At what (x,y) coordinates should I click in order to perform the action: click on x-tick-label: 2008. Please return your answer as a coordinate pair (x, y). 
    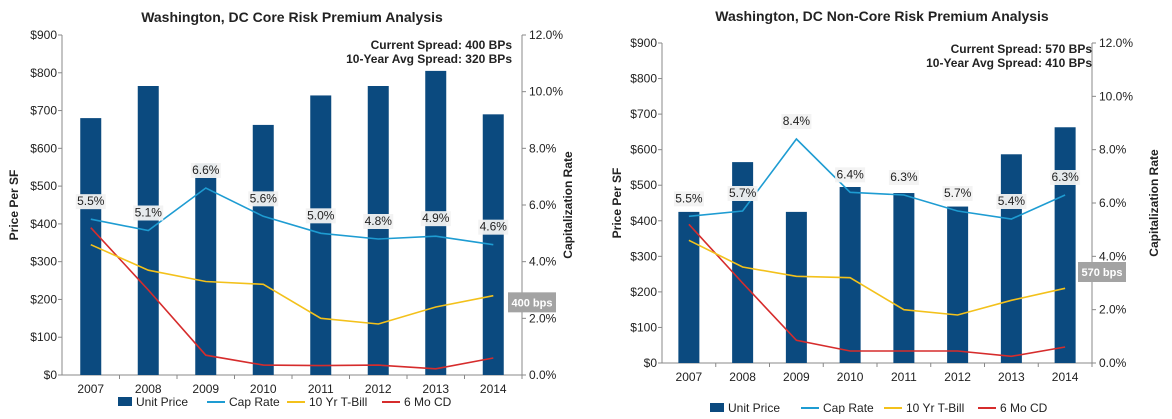
    Looking at the image, I should click on (742, 377).